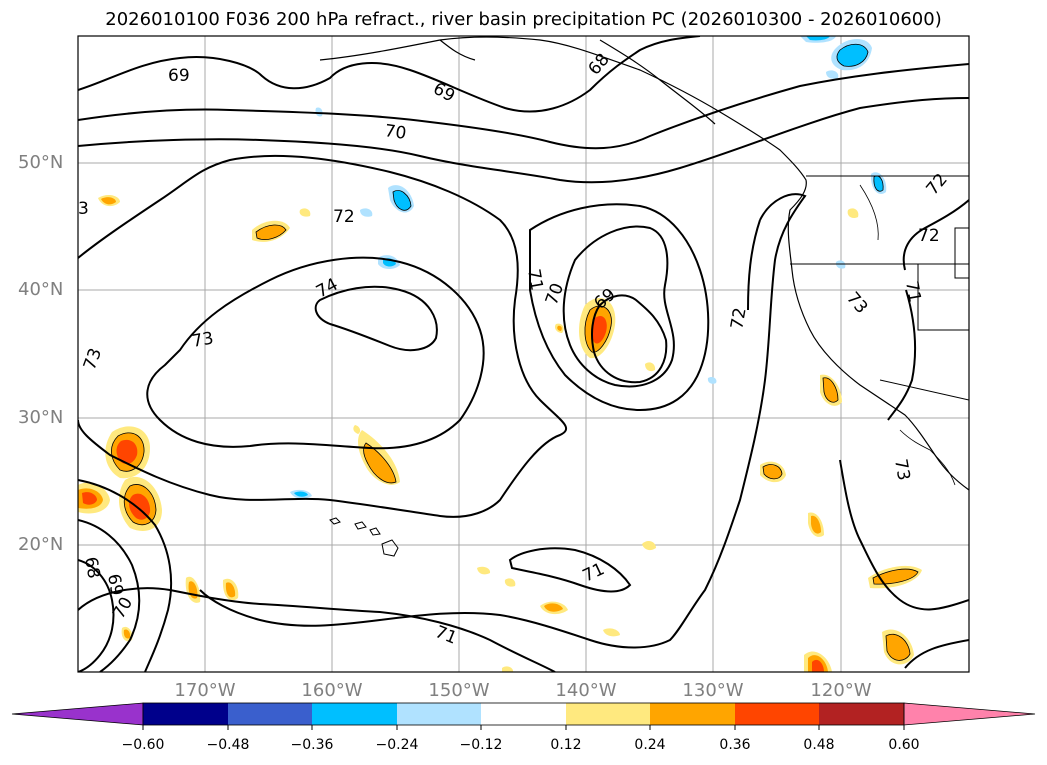  Describe the element at coordinates (364, 537) in the screenshot. I see `hawaii-islands` at that location.